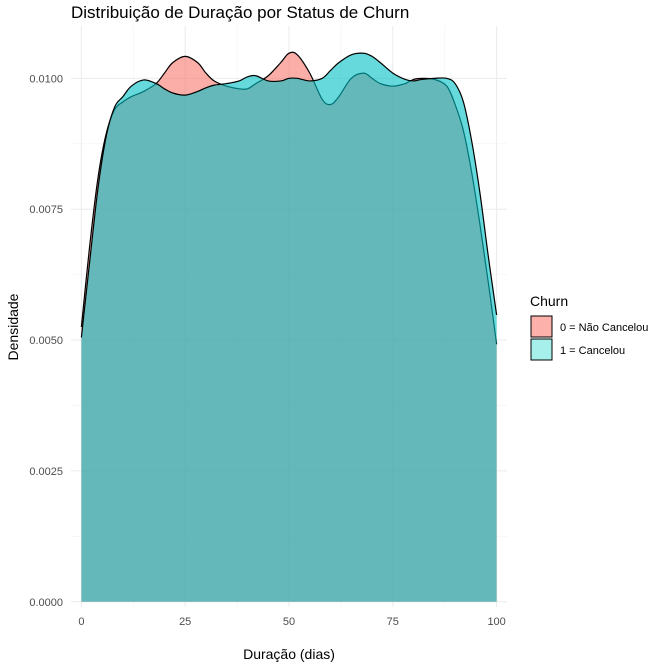  Describe the element at coordinates (289, 654) in the screenshot. I see `x-axis-label: Duração (dias)` at that location.